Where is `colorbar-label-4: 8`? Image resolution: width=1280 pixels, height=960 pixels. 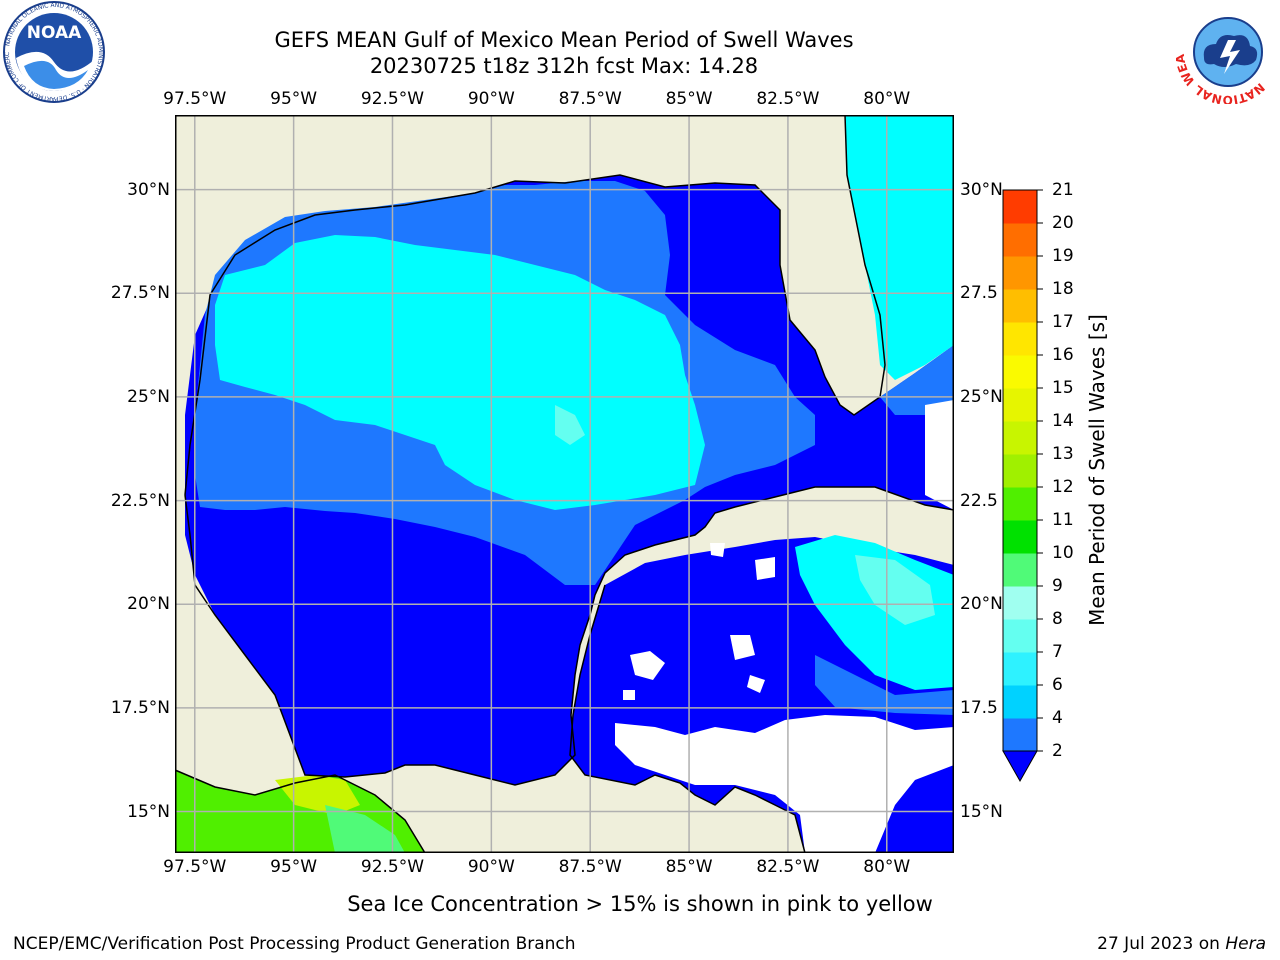 colorbar-label-4: 8 is located at coordinates (1057, 619).